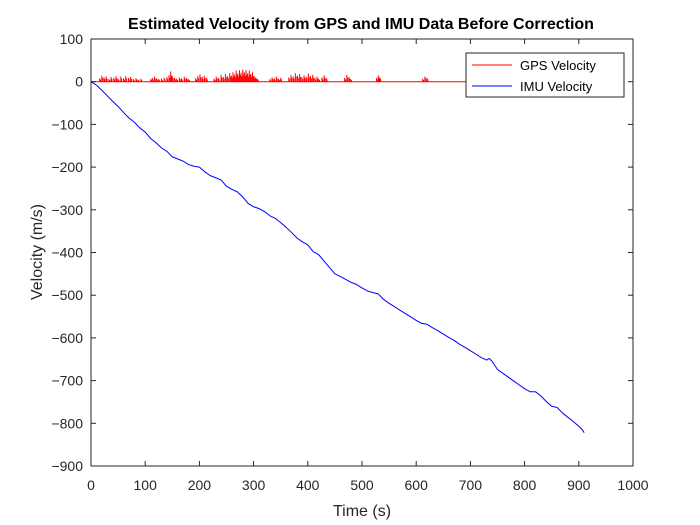 The width and height of the screenshot is (700, 525). What do you see at coordinates (67, 295) in the screenshot?
I see `y-tick-label: −500` at bounding box center [67, 295].